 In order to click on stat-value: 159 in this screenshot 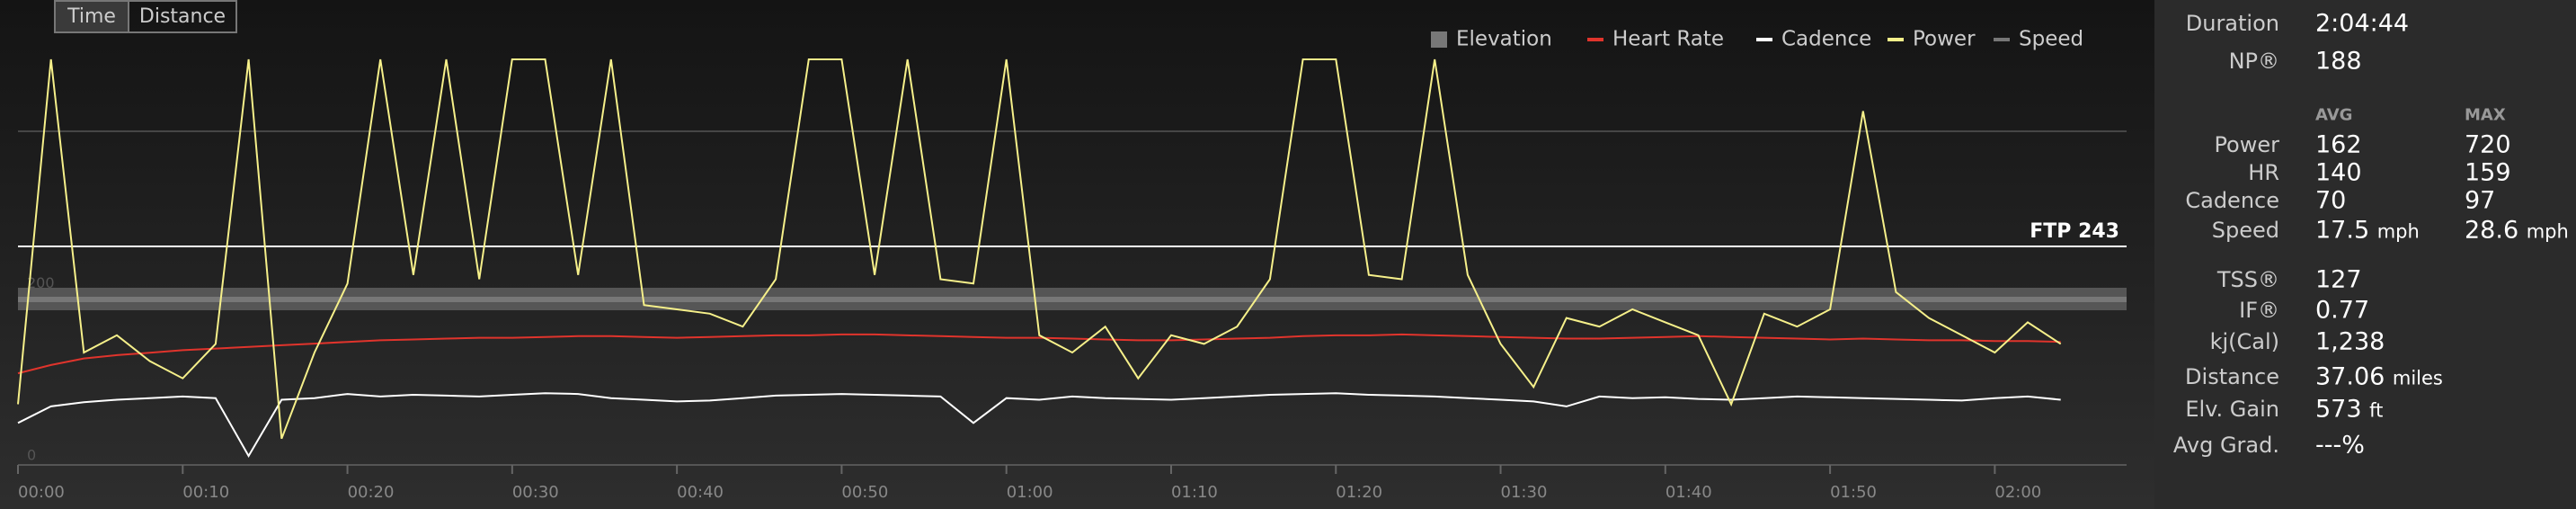, I will do `click(2488, 173)`.